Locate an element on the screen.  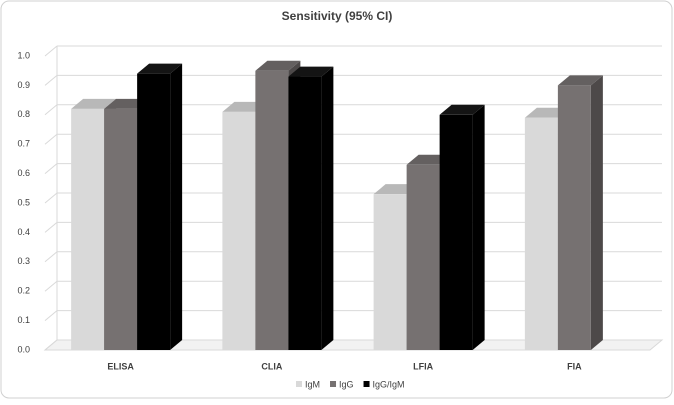
legend-label: IgG is located at coordinates (346, 384).